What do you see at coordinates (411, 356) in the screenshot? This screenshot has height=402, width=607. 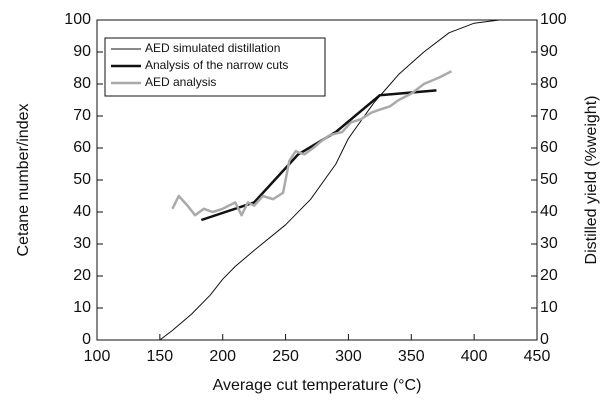 I see `x-tick-label: 350` at bounding box center [411, 356].